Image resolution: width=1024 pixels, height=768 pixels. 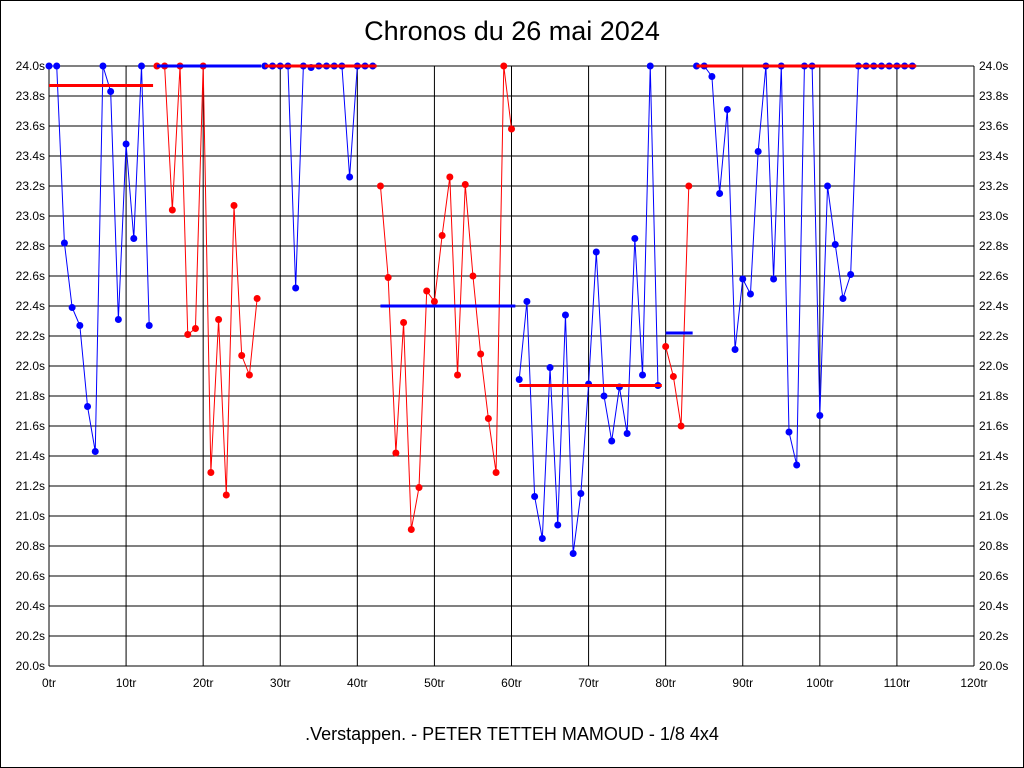 I want to click on y-tick-label-right: 21.2s, so click(x=993, y=486).